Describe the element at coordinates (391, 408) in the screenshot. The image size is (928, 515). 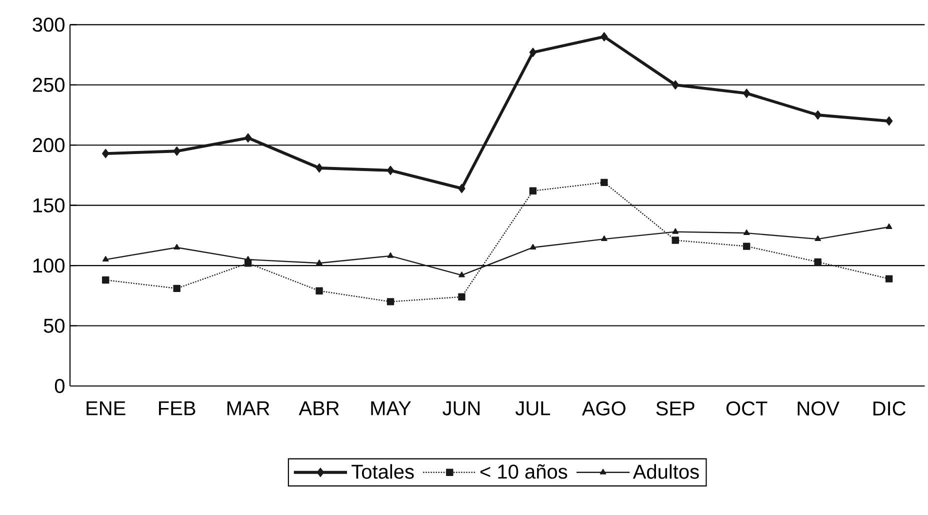
I see `x-tick-label: MAY` at that location.